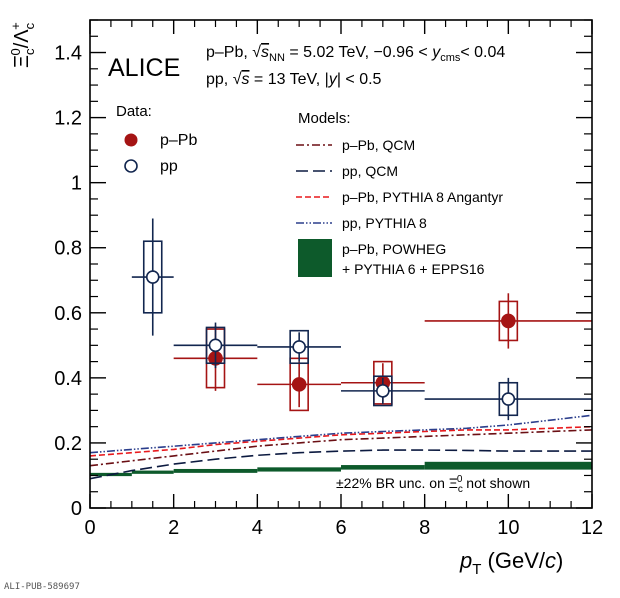  What do you see at coordinates (68, 54) in the screenshot?
I see `y-tick-label-7: 1.4` at bounding box center [68, 54].